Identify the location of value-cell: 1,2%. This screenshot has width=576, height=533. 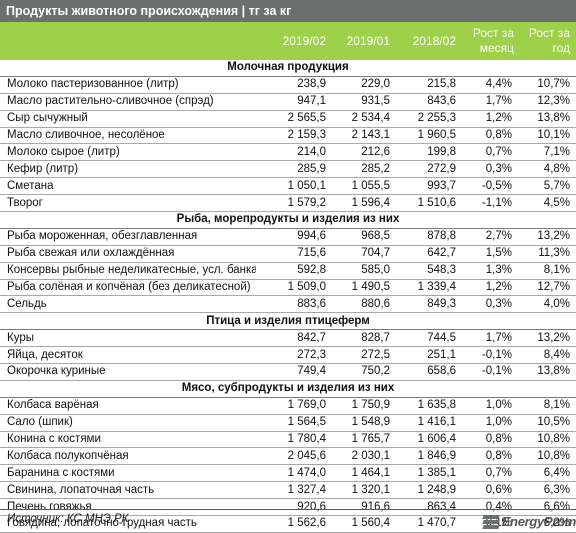
(490, 119).